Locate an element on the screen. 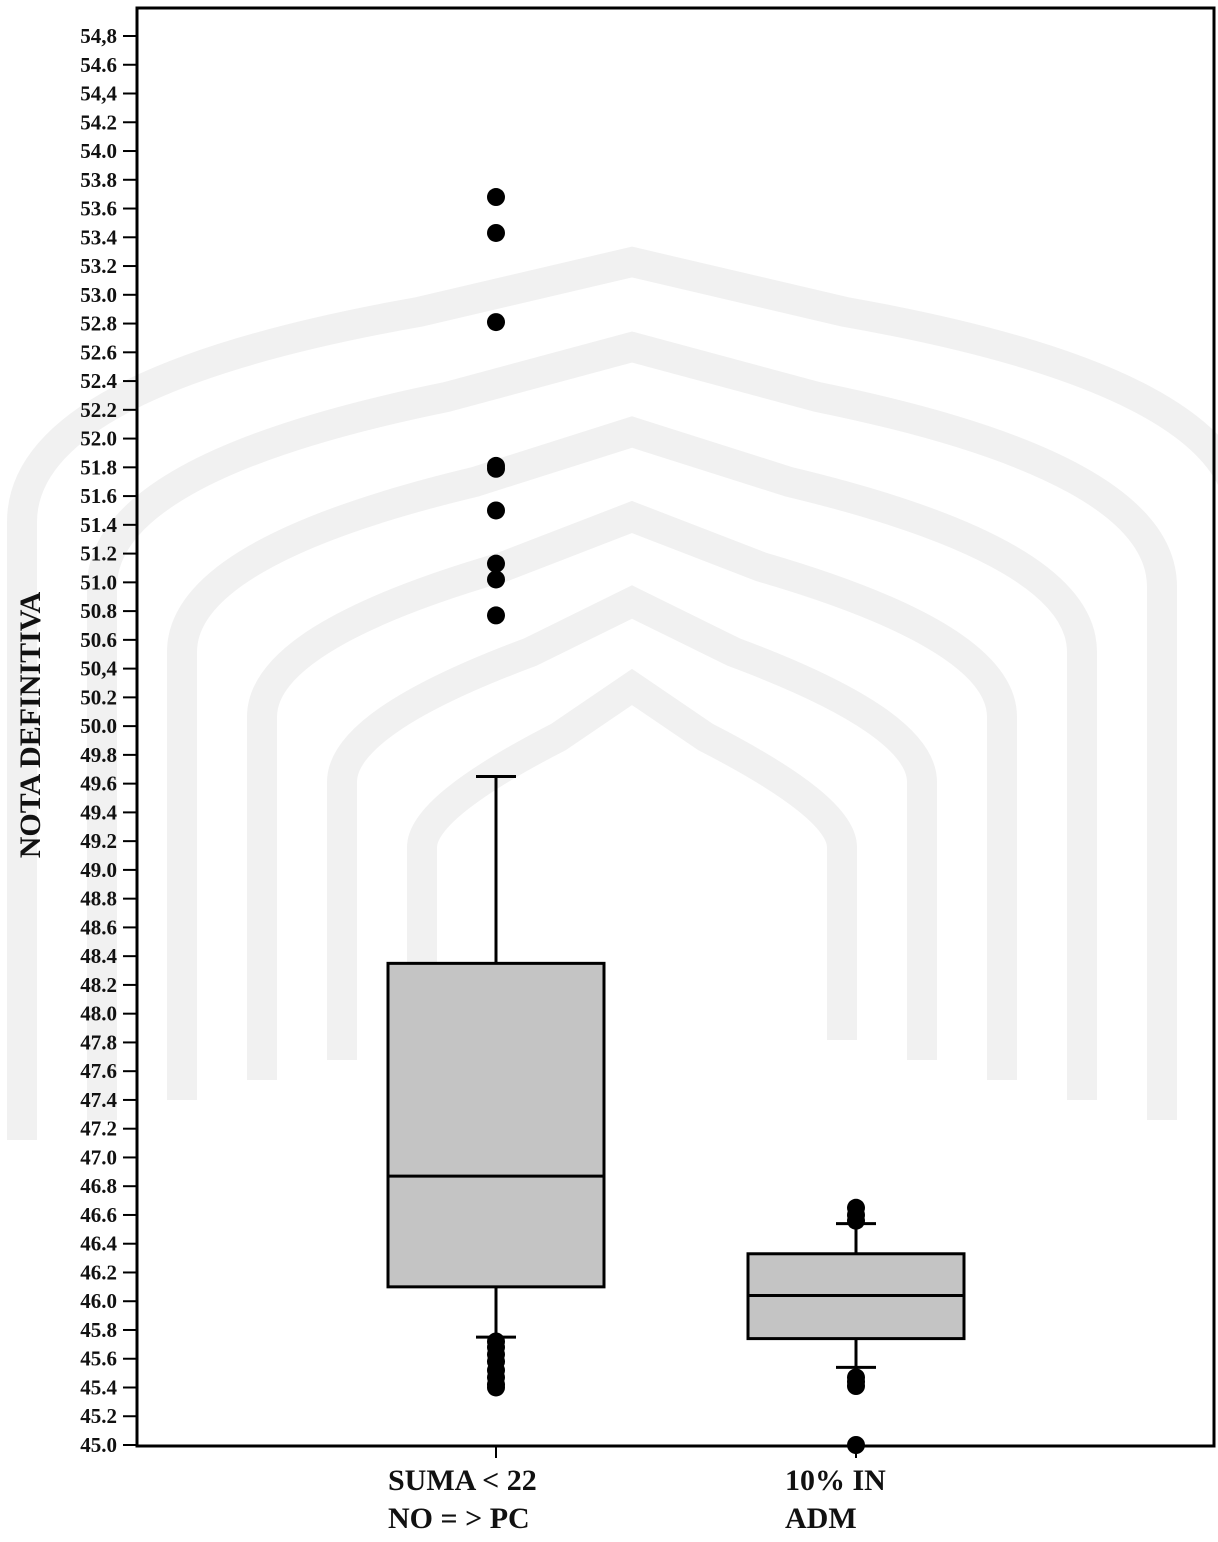  y-tick-label: 50.6 is located at coordinates (98, 640).